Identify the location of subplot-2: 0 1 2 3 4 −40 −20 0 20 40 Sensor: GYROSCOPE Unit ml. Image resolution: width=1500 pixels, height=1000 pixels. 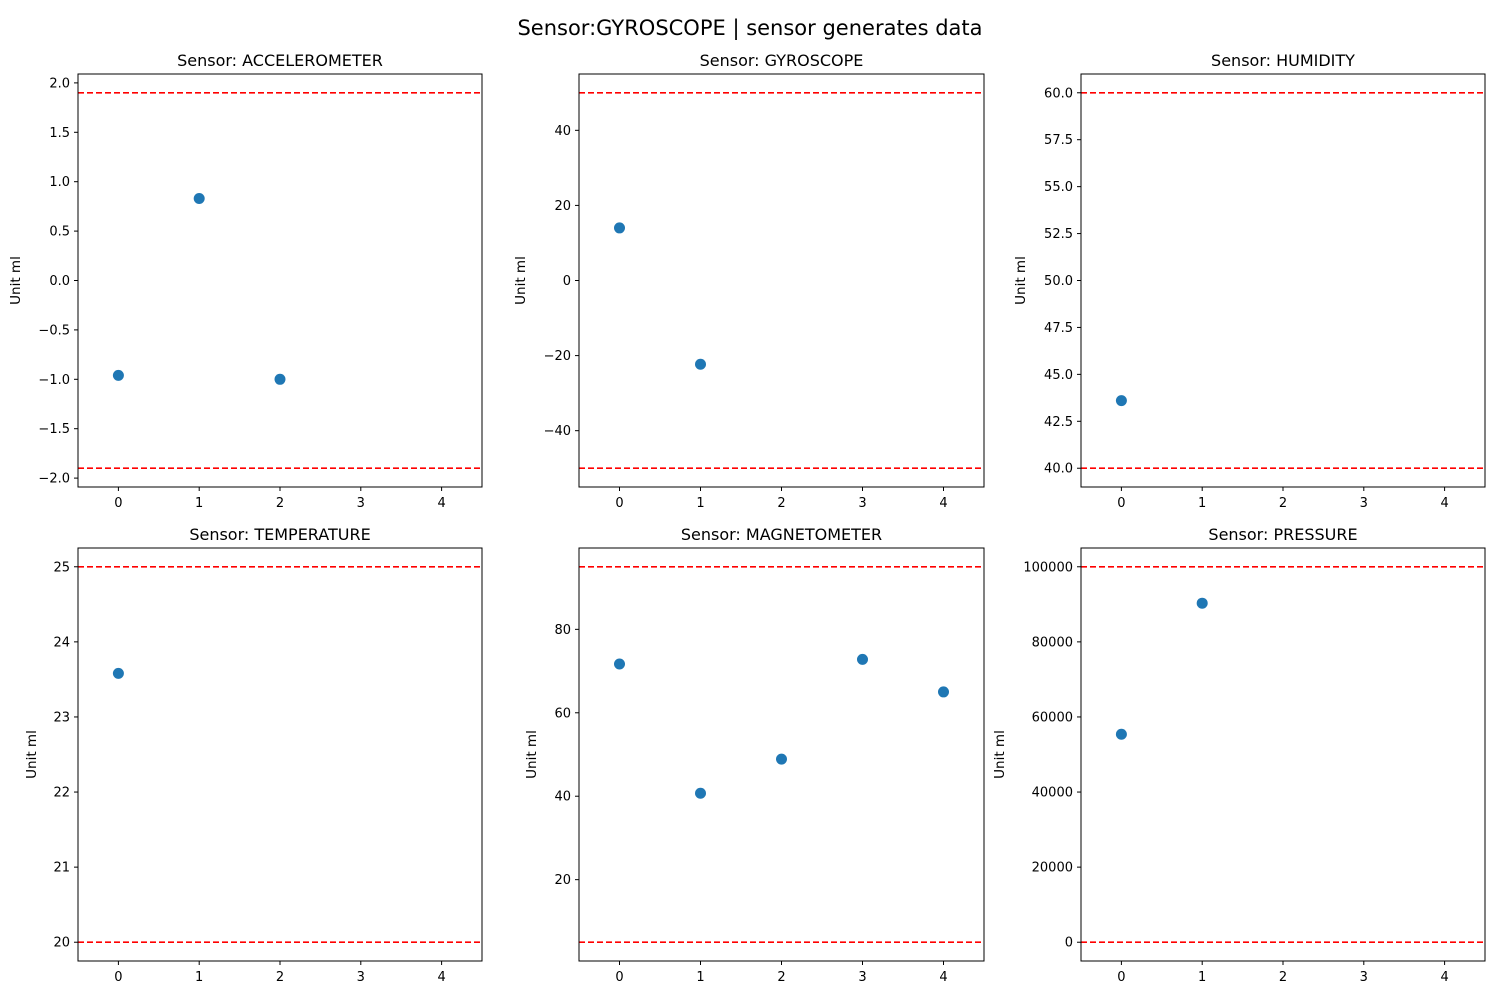
(749, 281).